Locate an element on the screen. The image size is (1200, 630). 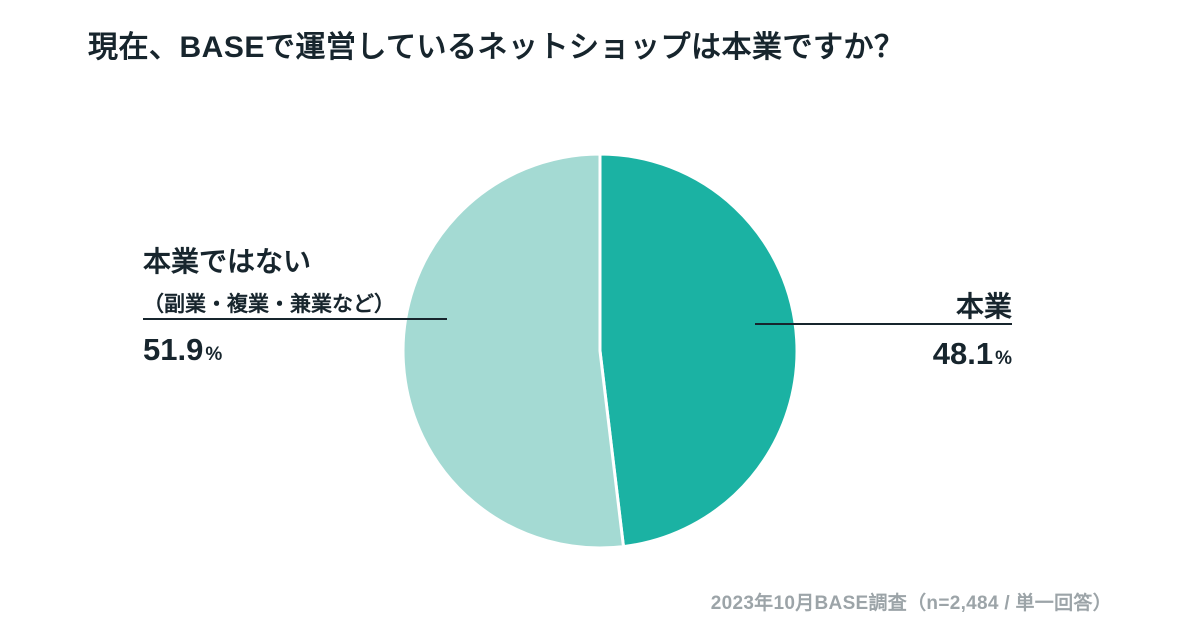
annotation-main-business-value: 48.1% is located at coordinates (972, 354).